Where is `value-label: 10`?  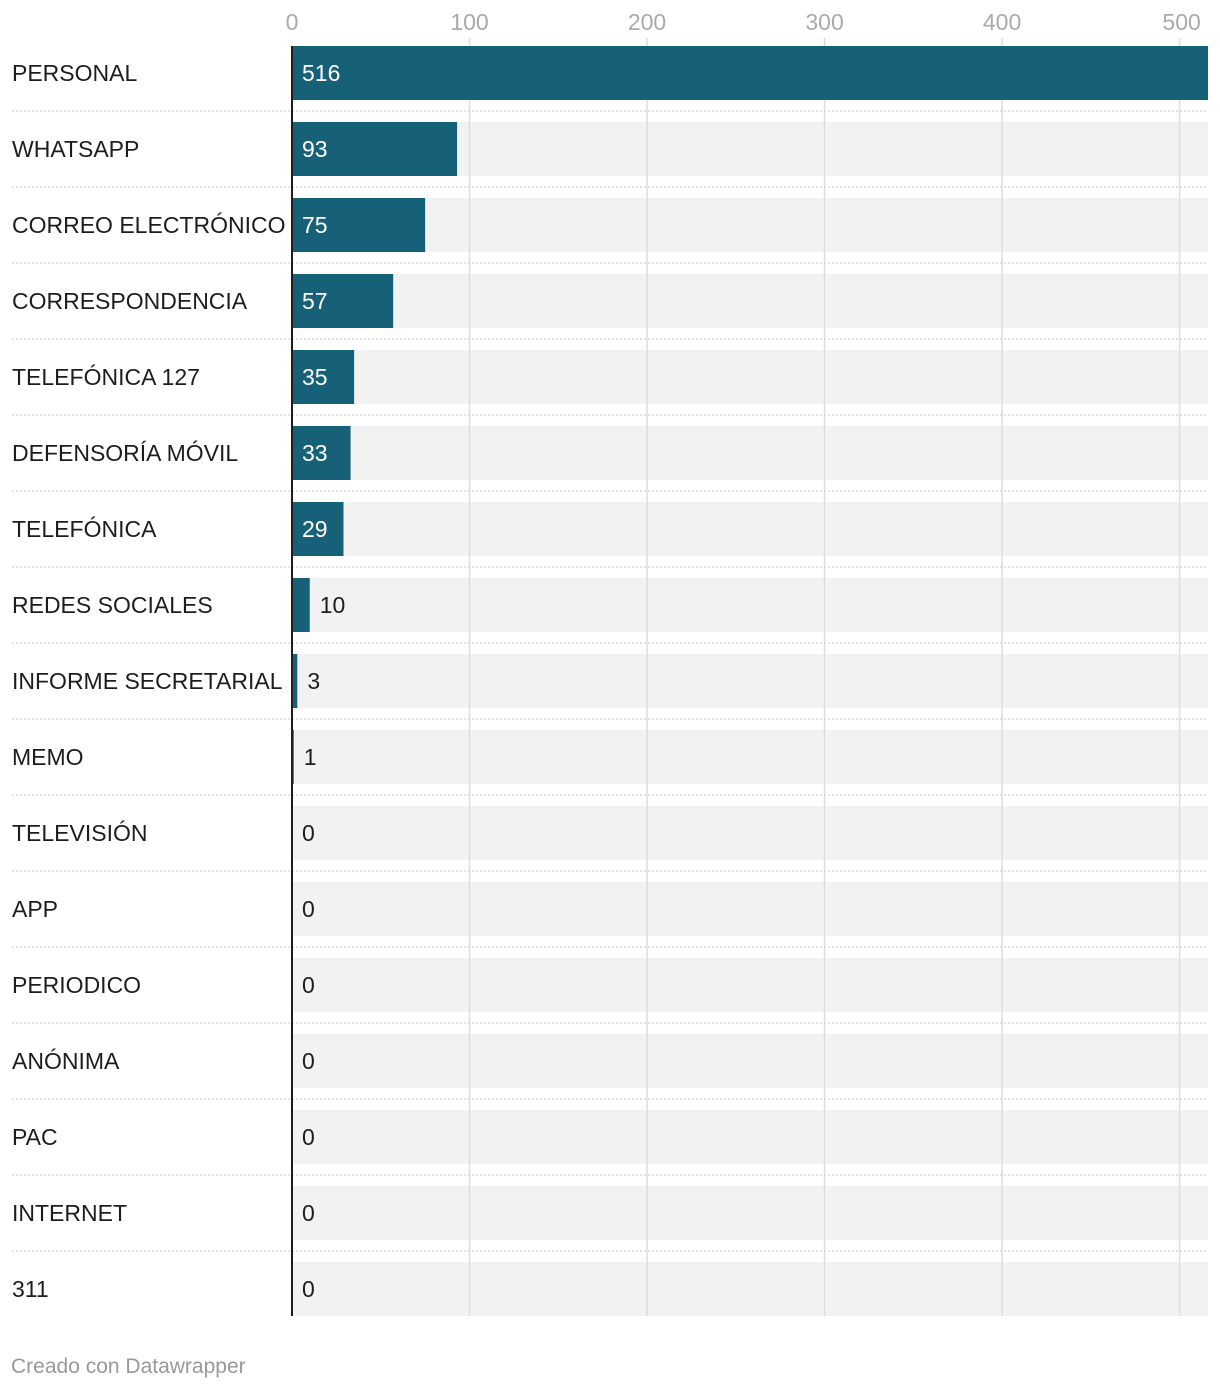 value-label: 10 is located at coordinates (333, 605).